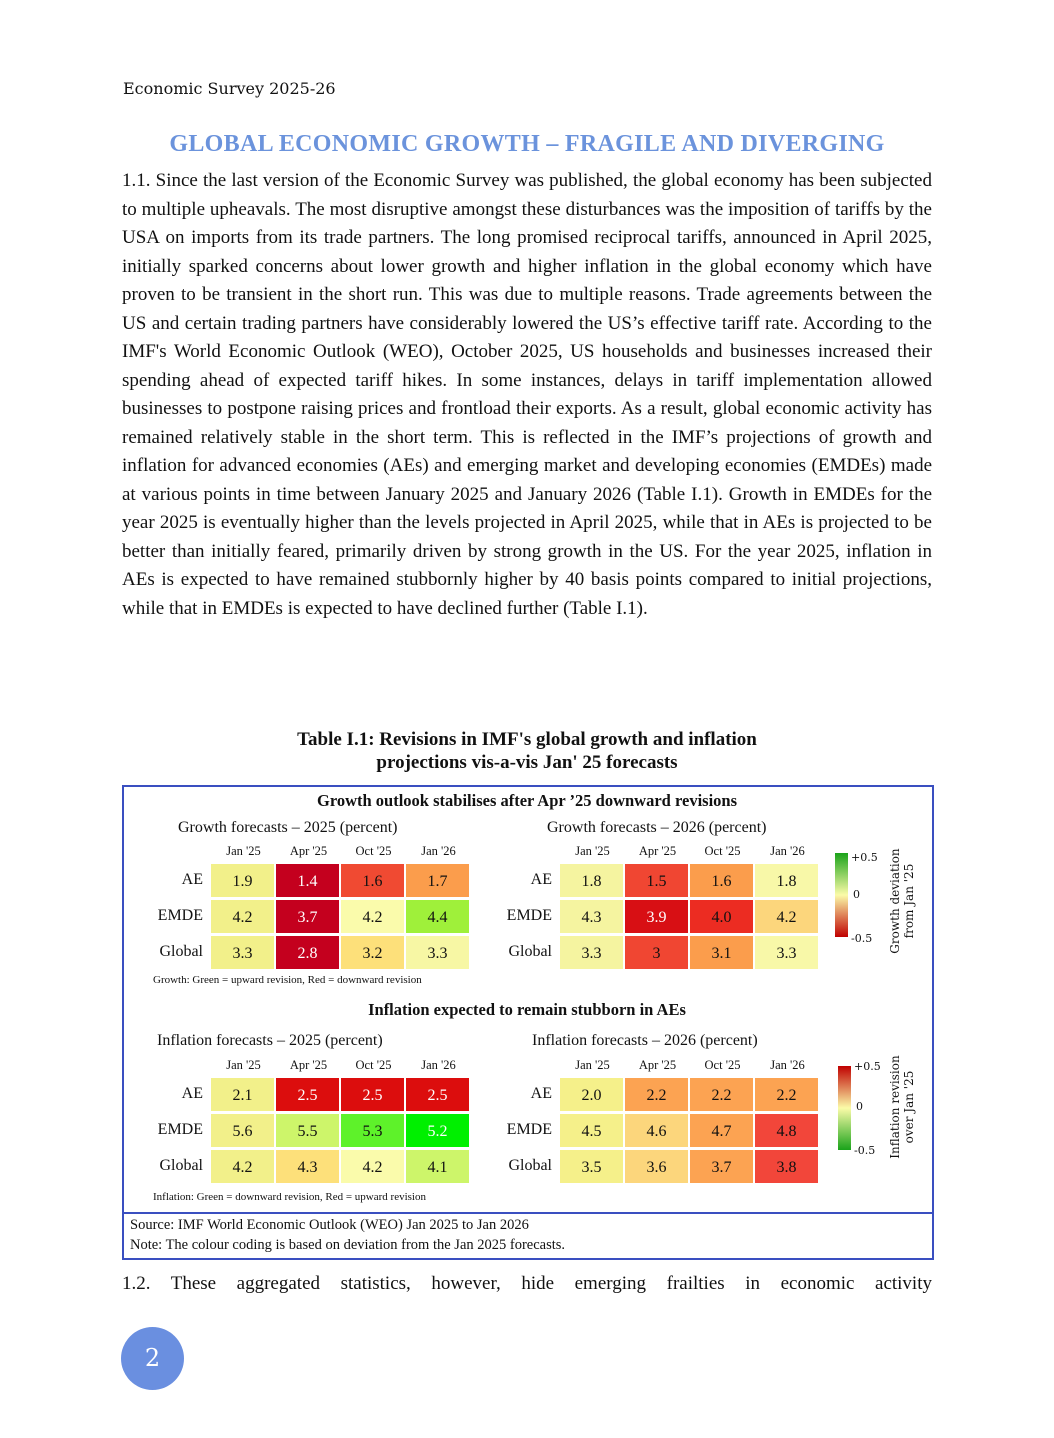  Describe the element at coordinates (242, 880) in the screenshot. I see `heatmap-cell: 1.9` at that location.